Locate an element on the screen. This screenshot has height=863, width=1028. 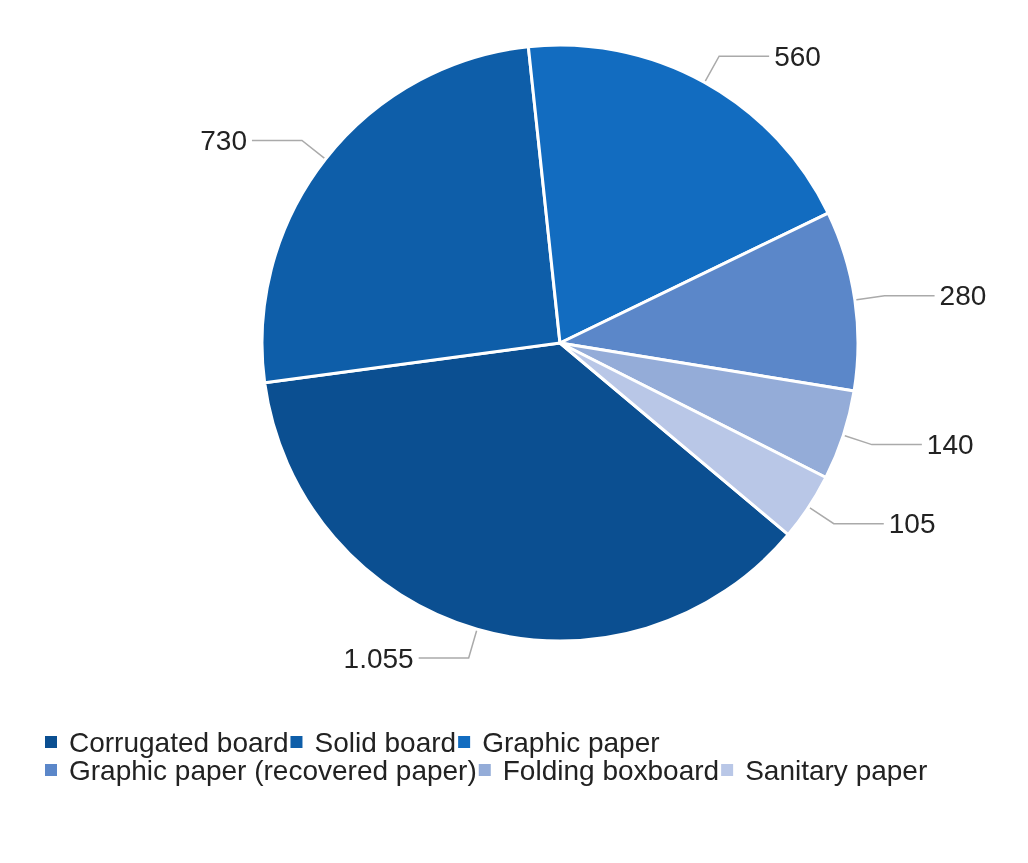
legend-label: Sanitary paper is located at coordinates (836, 770).